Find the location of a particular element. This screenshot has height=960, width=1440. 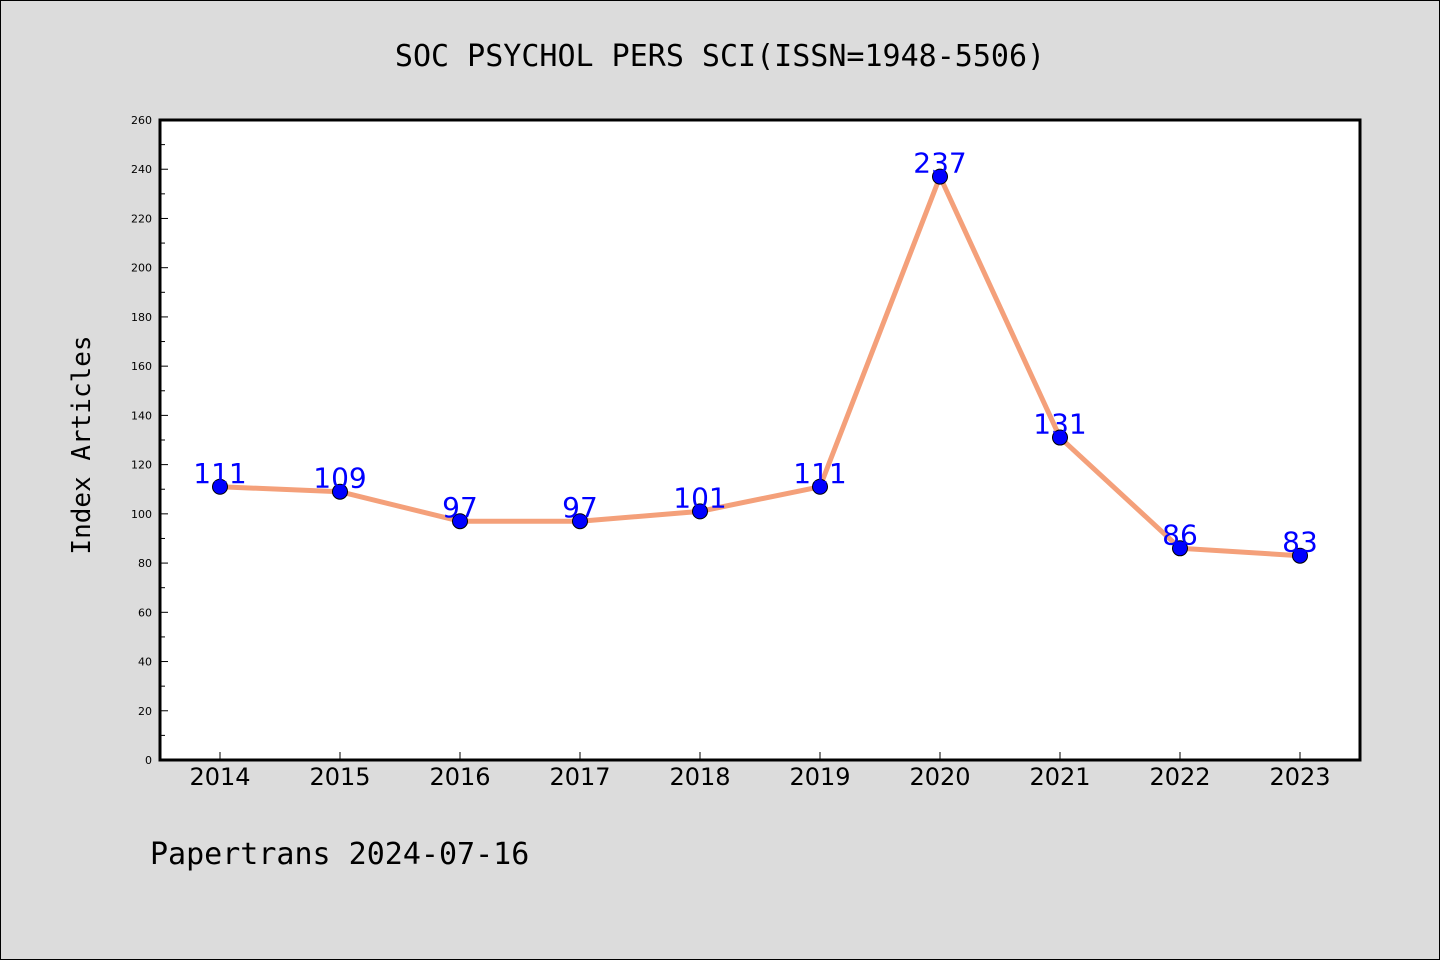

footer-credit: Papertrans 2024-07-16 is located at coordinates (339, 854).